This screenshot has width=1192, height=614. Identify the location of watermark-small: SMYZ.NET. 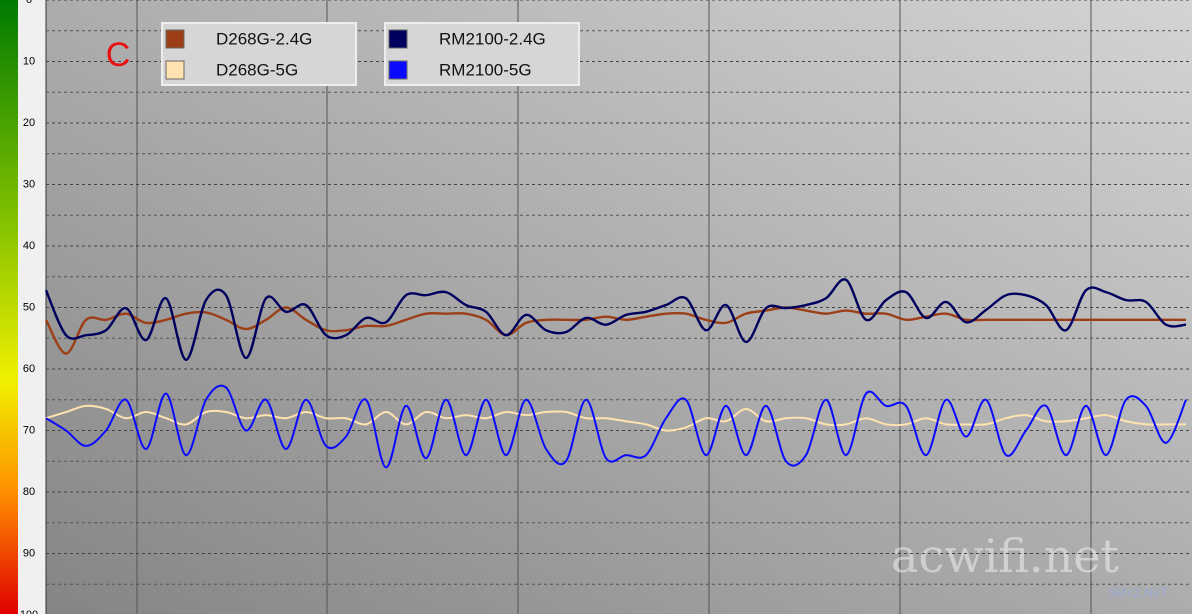
(1138, 593).